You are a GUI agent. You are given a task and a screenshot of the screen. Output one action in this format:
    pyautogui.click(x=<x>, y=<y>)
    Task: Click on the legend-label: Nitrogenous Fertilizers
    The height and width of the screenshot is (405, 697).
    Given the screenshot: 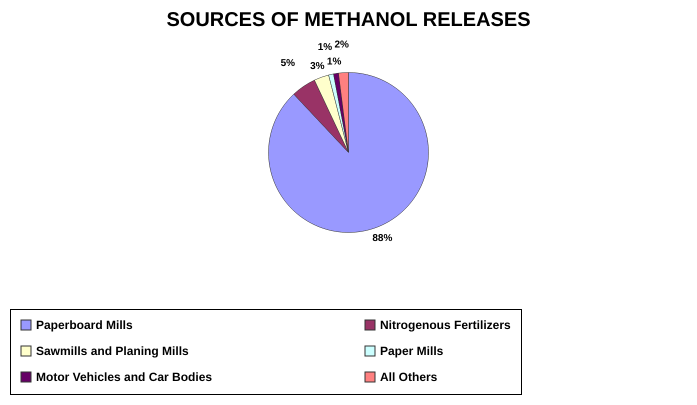 What is the action you would take?
    pyautogui.click(x=446, y=325)
    